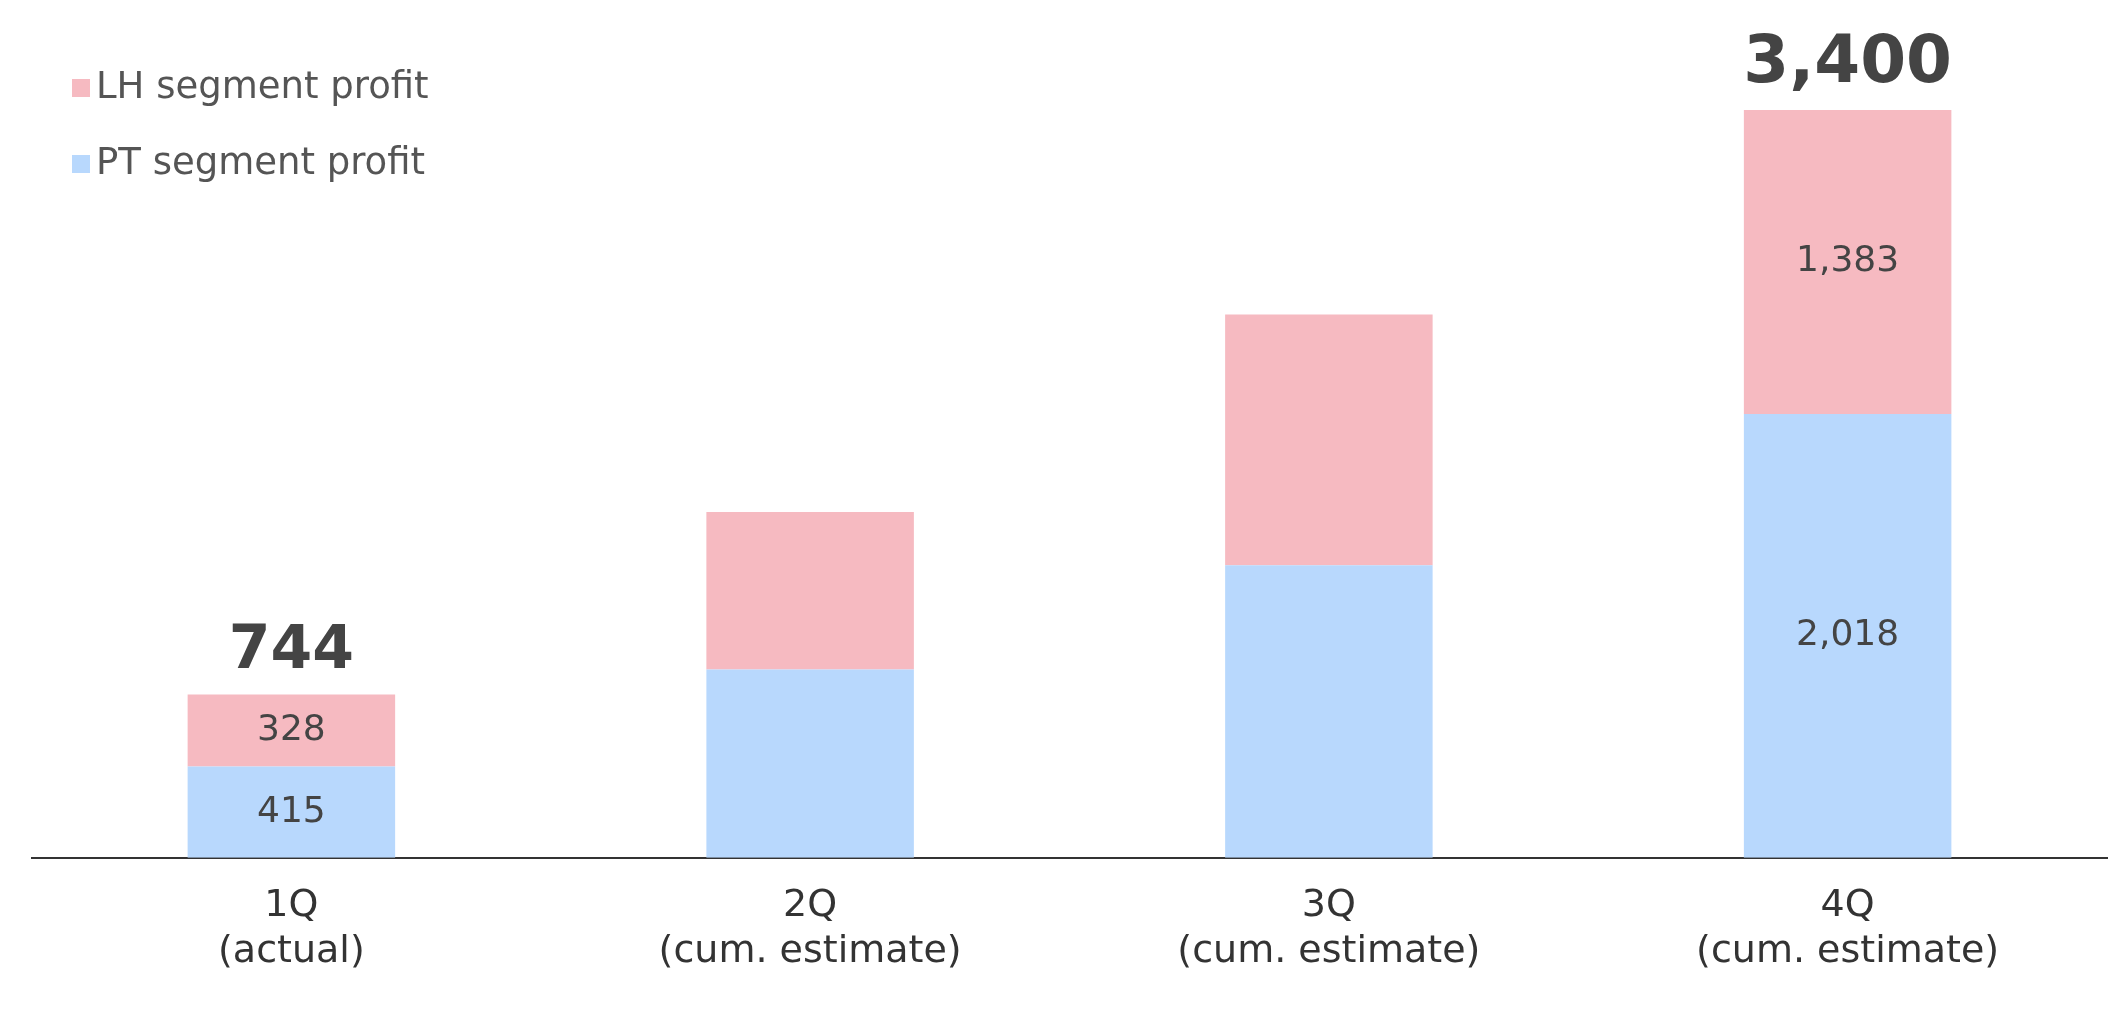  What do you see at coordinates (291, 647) in the screenshot?
I see `total-label: 744` at bounding box center [291, 647].